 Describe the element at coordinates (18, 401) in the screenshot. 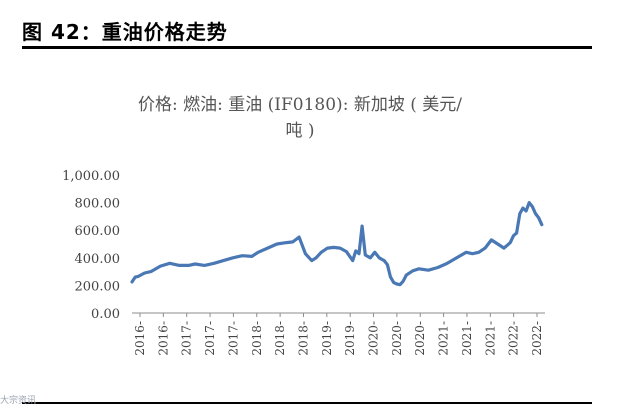

I see `watermark: 大宗资讯` at that location.